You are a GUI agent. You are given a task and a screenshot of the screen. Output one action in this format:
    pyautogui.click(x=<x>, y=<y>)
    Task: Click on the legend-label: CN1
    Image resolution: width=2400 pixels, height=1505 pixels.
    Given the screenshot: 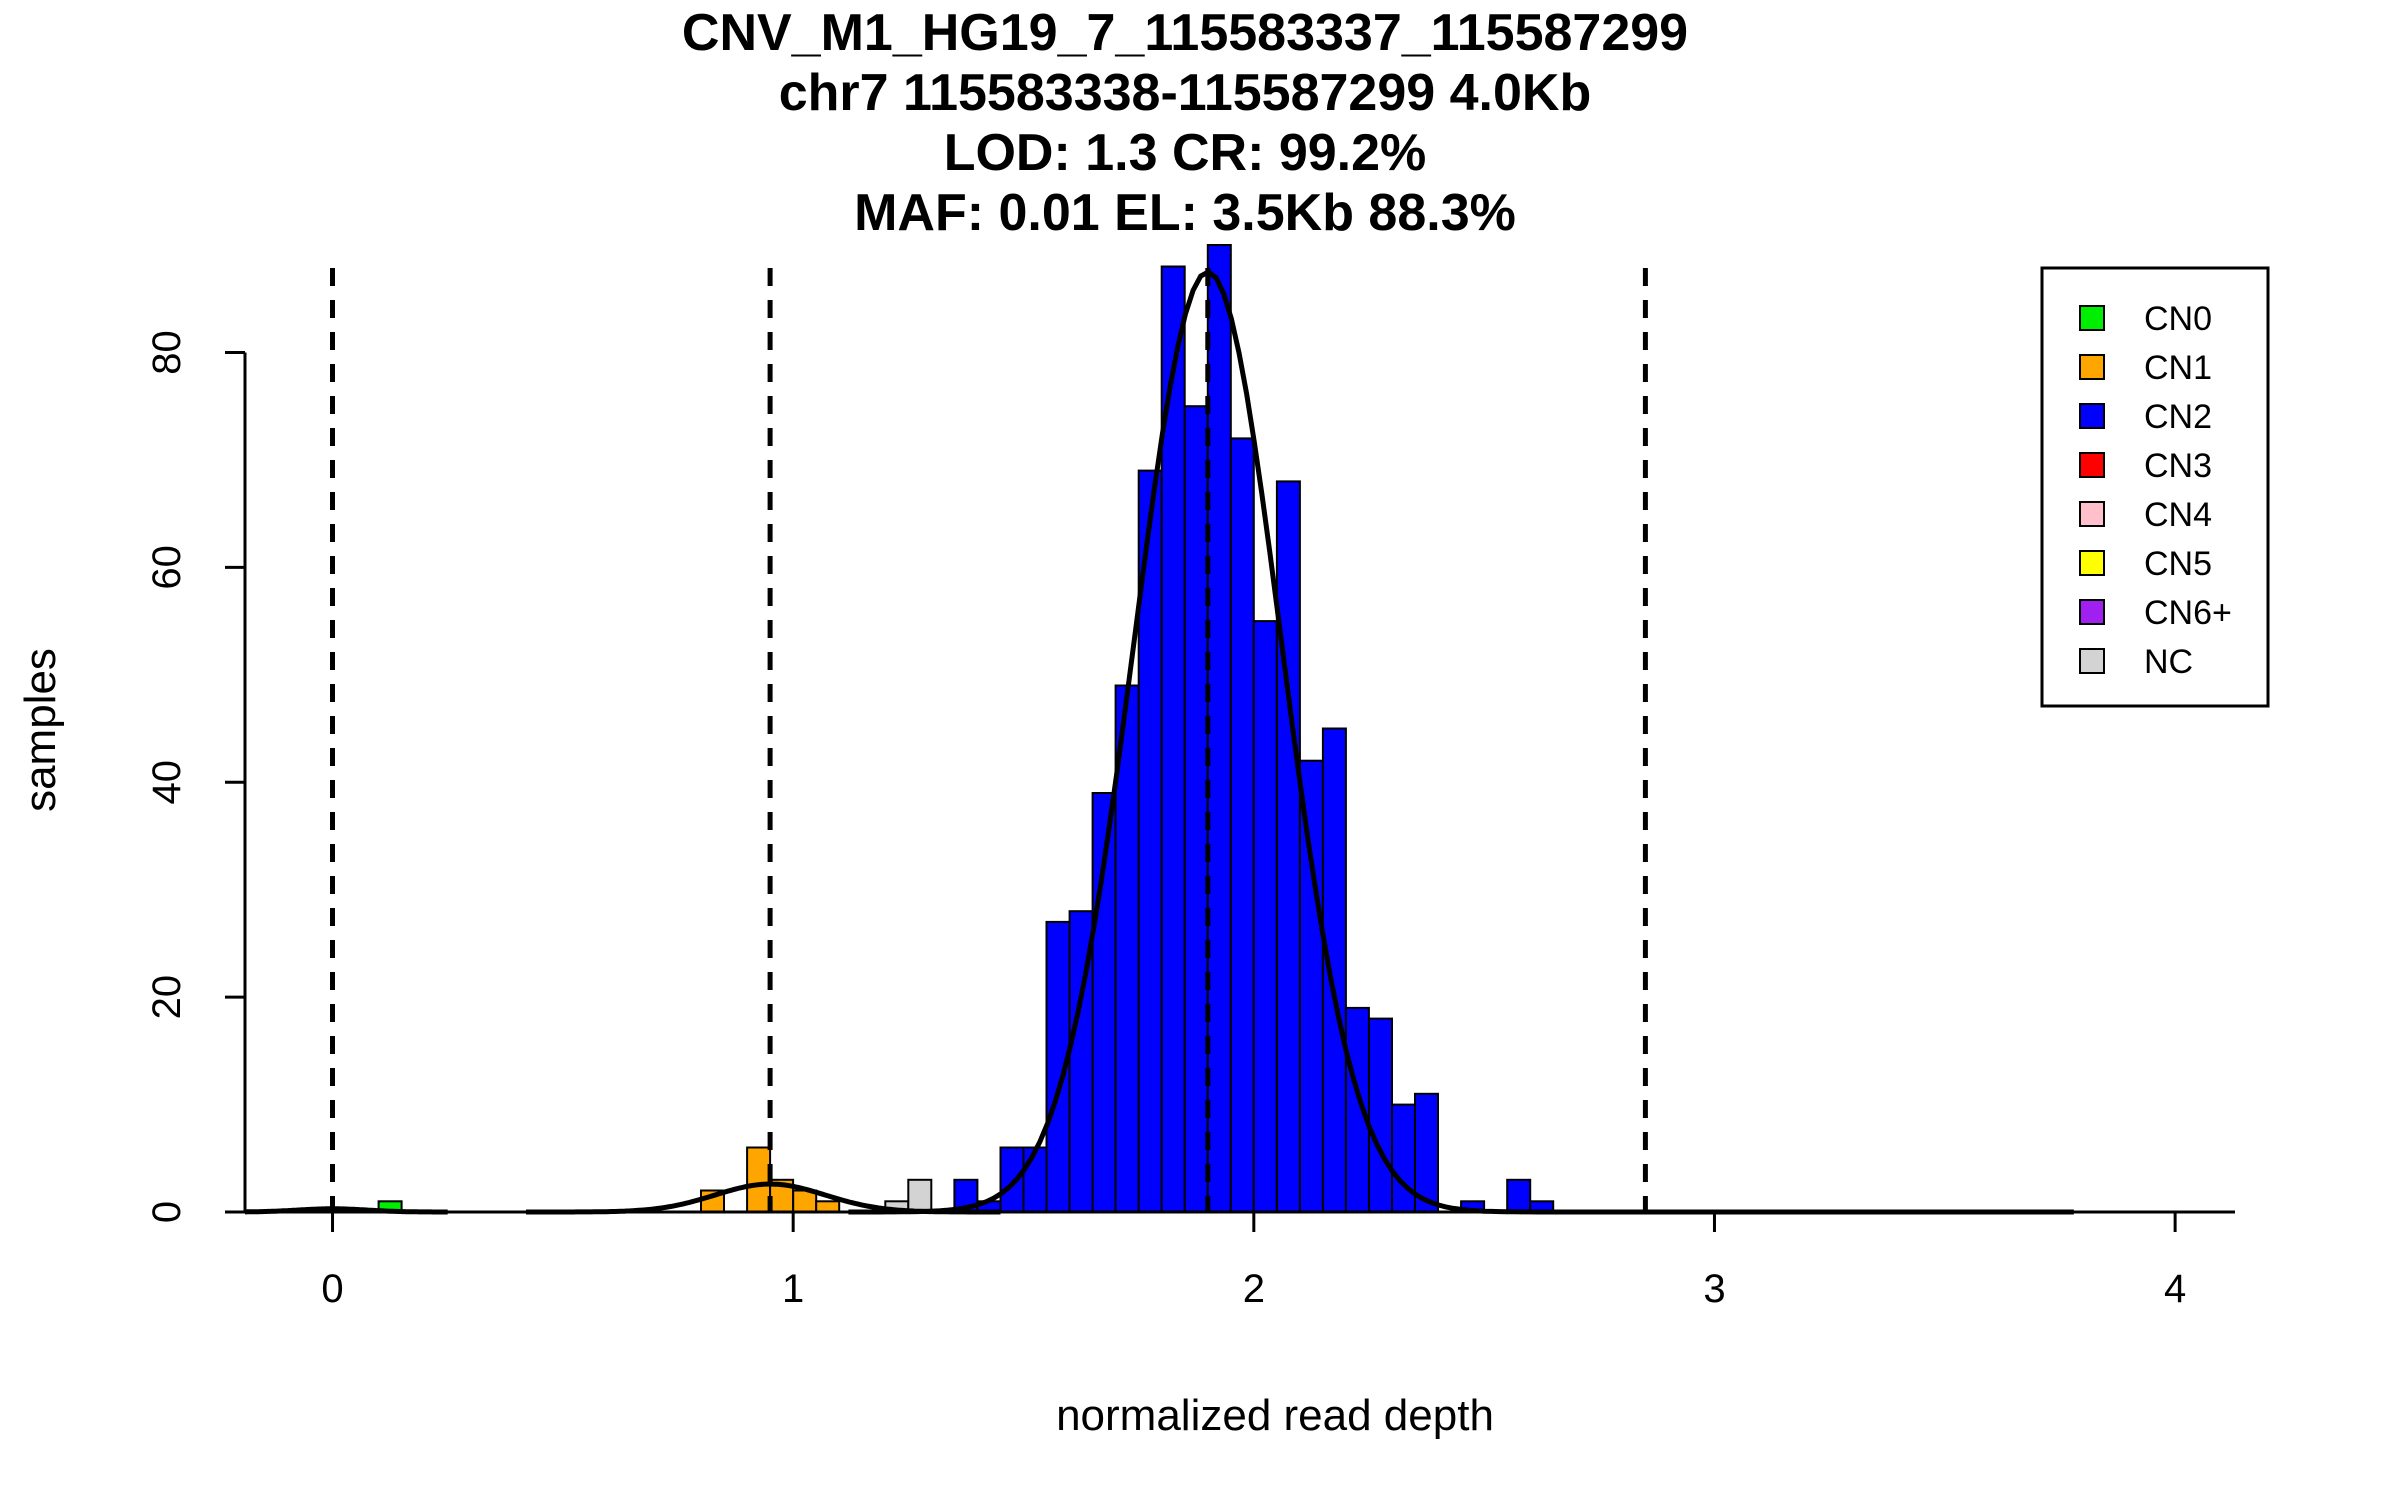 What is the action you would take?
    pyautogui.click(x=2178, y=368)
    